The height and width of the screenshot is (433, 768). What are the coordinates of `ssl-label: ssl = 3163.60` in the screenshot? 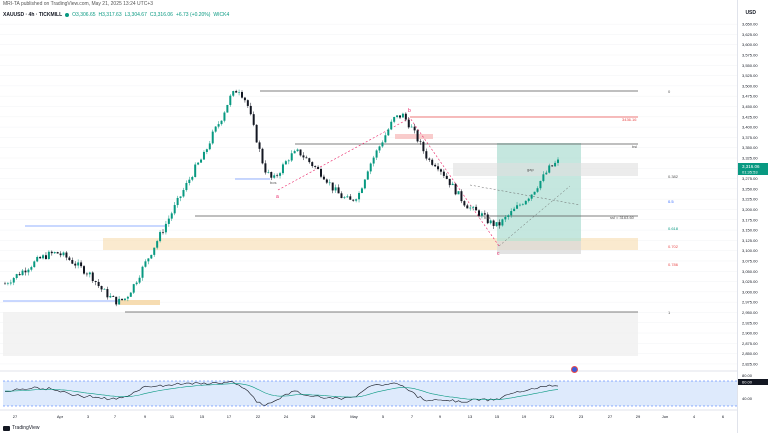 It's located at (622, 217).